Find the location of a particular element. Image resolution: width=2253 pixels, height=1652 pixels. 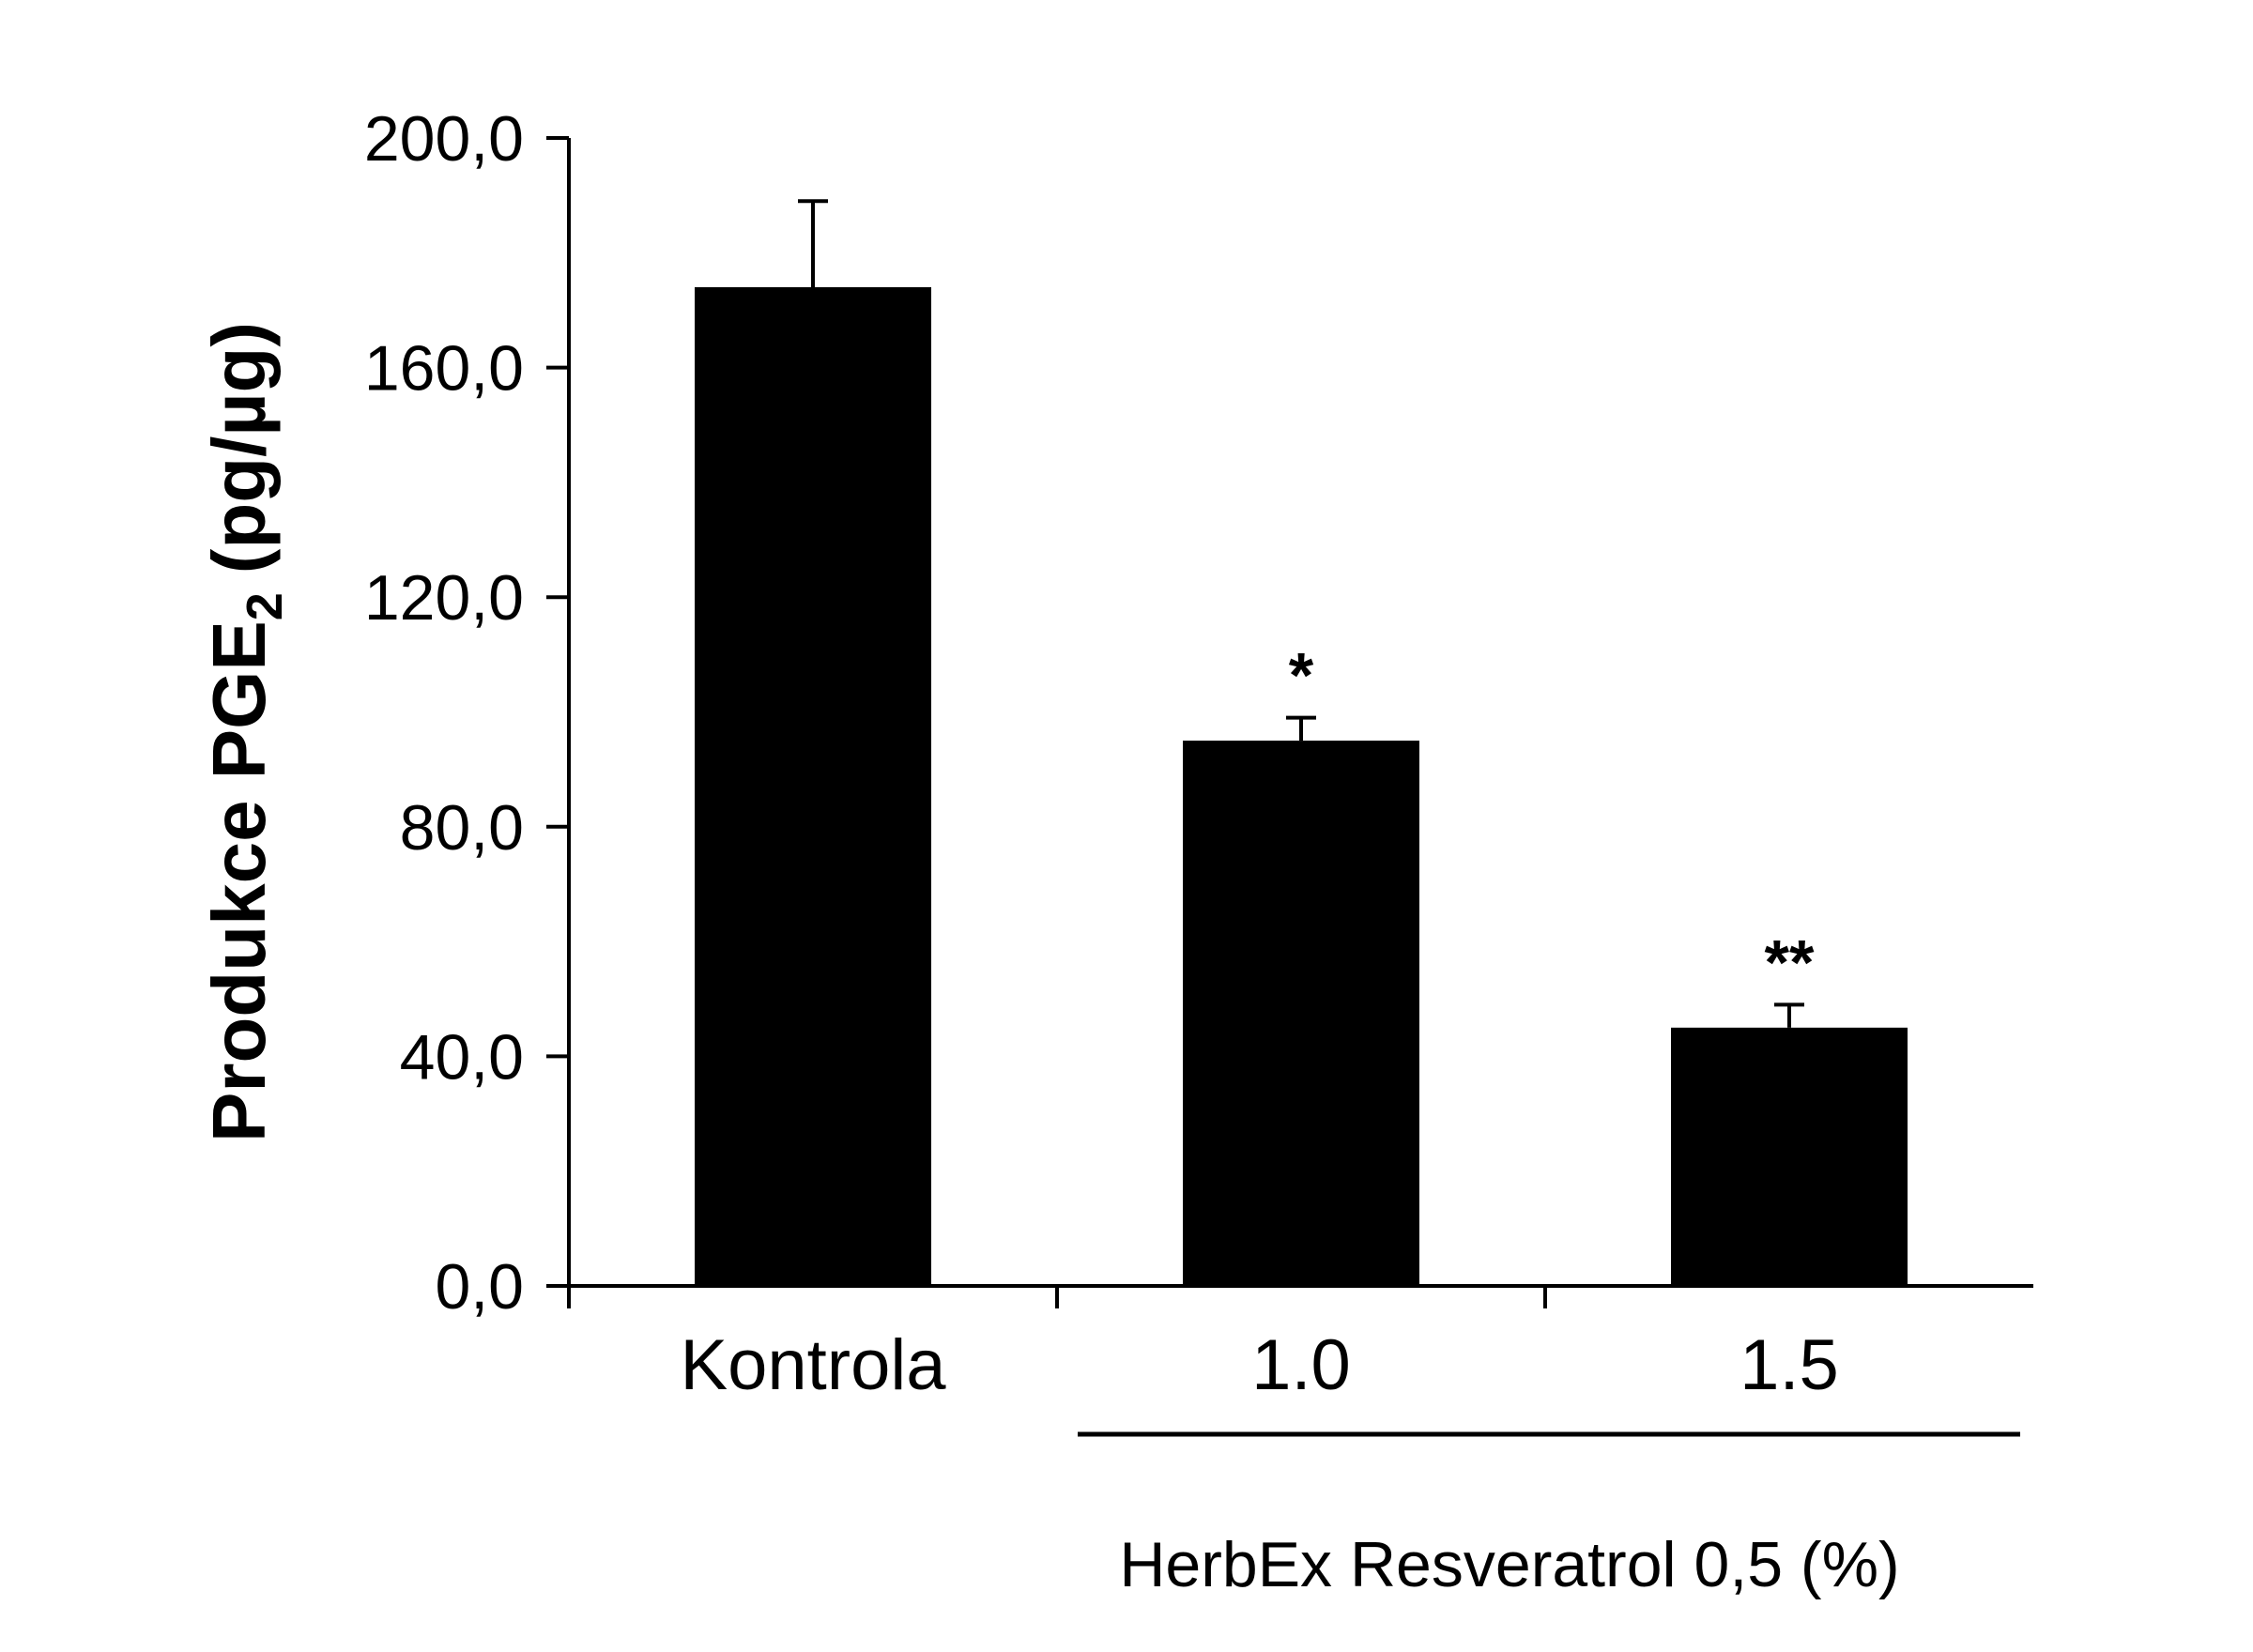

y-axis-label: Produkce PGE2 (pg/µg) is located at coordinates (245, 732).